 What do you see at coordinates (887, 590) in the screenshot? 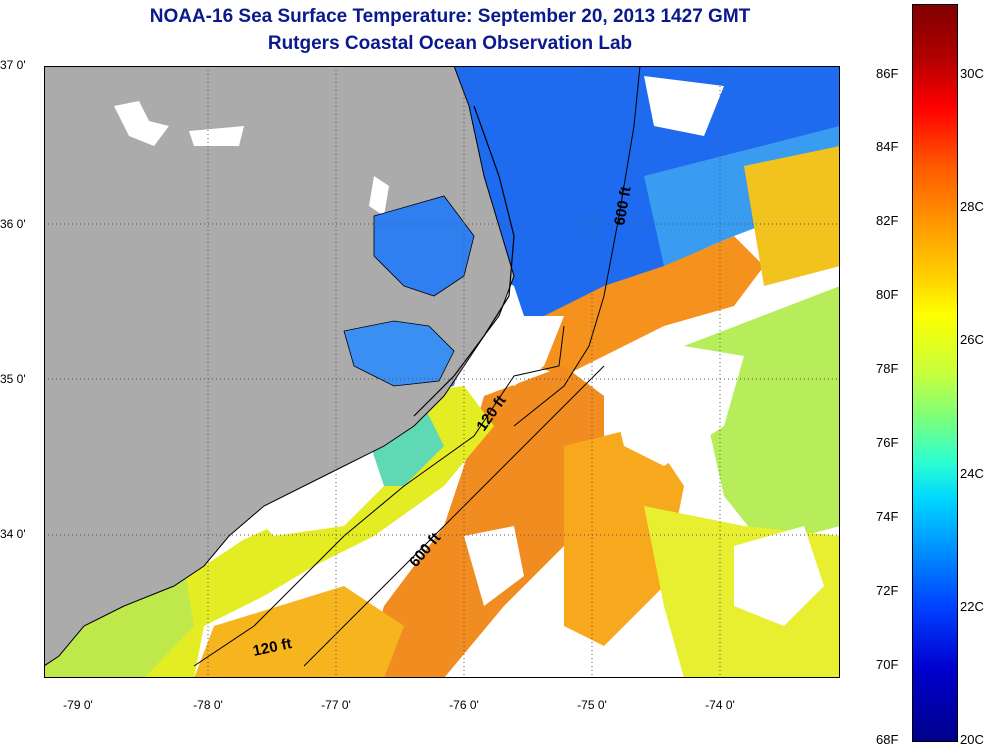
I see `colorbar-label-f: 72F` at bounding box center [887, 590].